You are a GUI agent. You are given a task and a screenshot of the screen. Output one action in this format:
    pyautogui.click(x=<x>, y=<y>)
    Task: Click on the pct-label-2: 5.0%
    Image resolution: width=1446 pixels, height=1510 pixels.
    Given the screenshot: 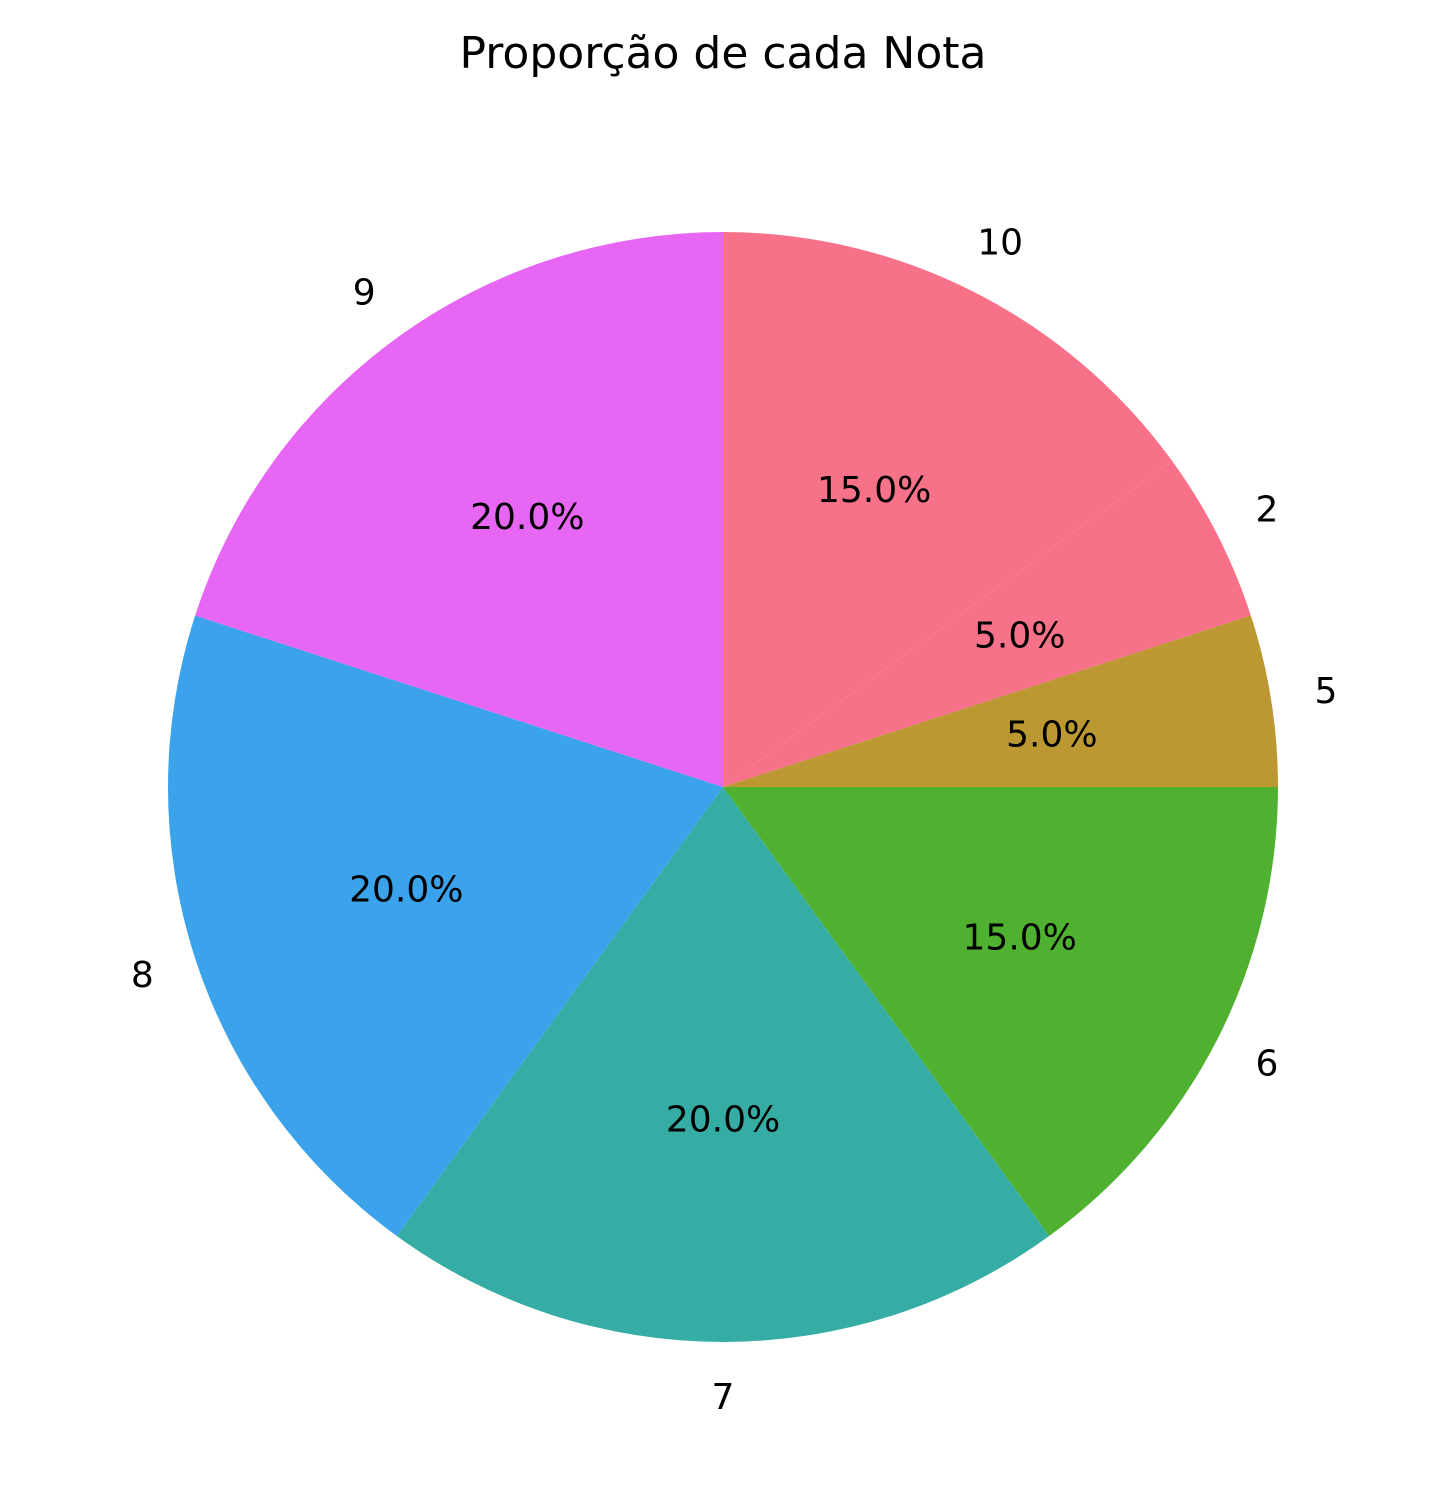 What is the action you would take?
    pyautogui.click(x=1019, y=635)
    